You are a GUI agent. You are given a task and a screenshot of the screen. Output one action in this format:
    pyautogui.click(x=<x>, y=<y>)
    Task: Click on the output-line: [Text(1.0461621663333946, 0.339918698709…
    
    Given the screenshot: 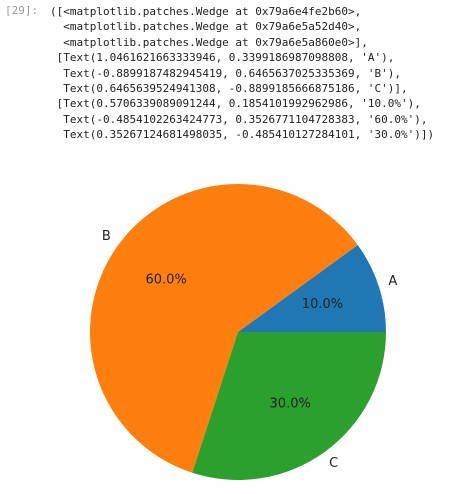 What is the action you would take?
    pyautogui.click(x=222, y=58)
    